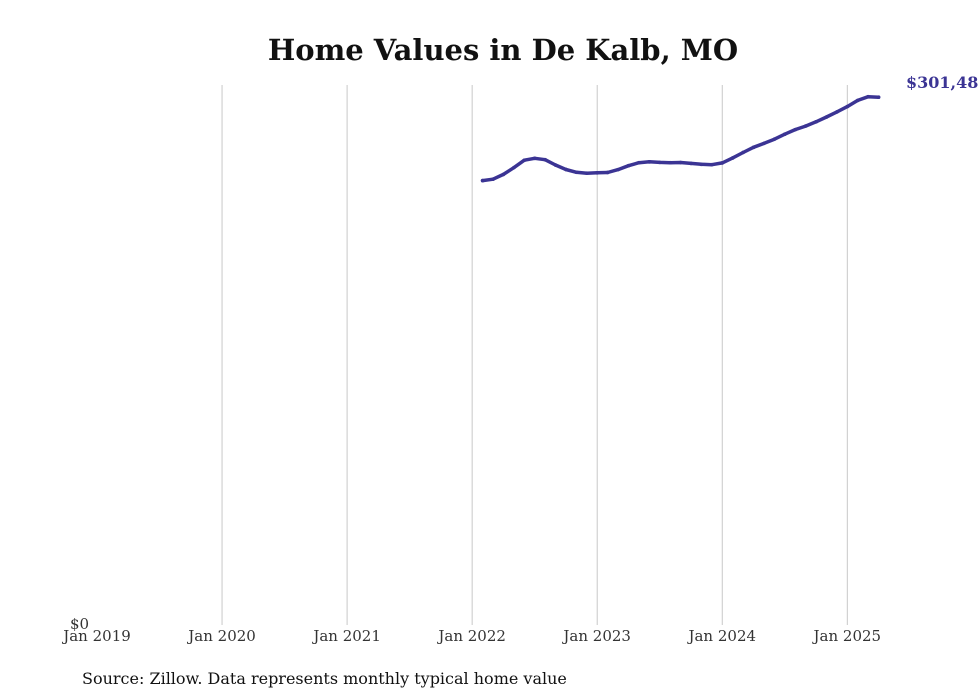 This screenshot has width=980, height=699. Describe the element at coordinates (346, 636) in the screenshot. I see `x-tick-label: Jan 2021` at that location.